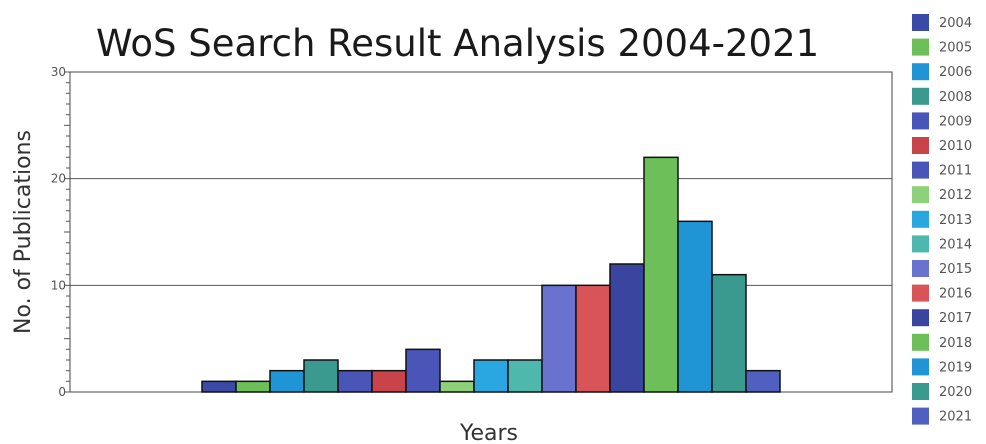 The width and height of the screenshot is (986, 444). What do you see at coordinates (559, 338) in the screenshot?
I see `bar-2015` at bounding box center [559, 338].